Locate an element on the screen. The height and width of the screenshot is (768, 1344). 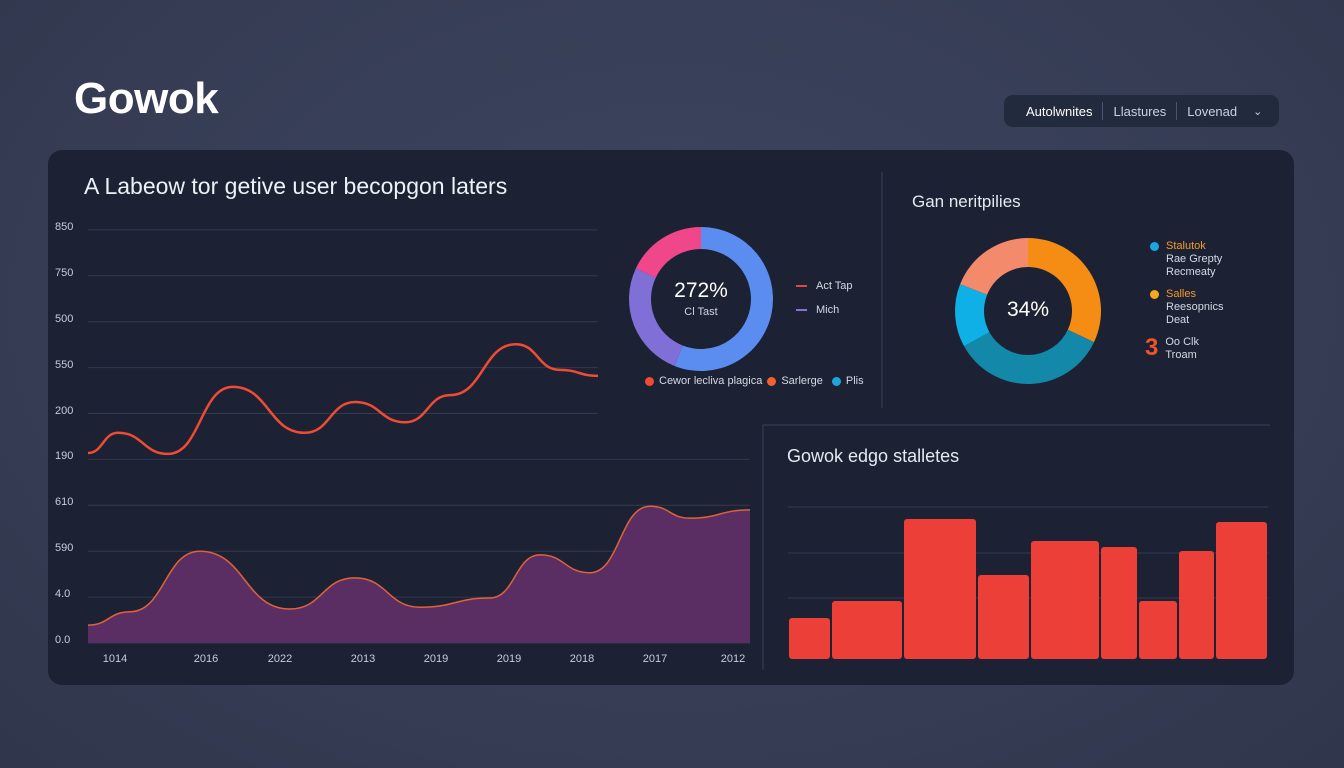
y-tick-label: 590 is located at coordinates (64, 548).